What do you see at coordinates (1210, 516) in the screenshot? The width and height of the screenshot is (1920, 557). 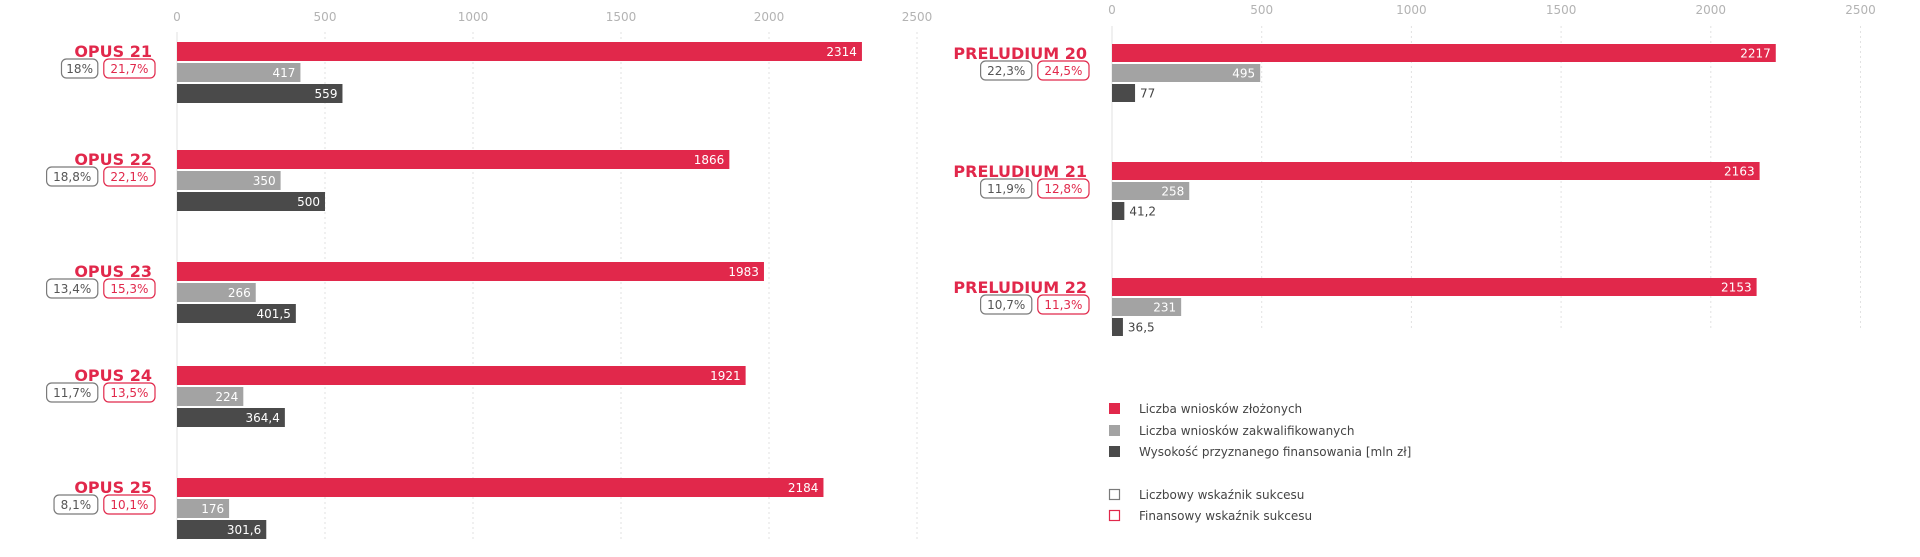 I see `legend-financial-rate: Finansowy wskaźnik sukcesu` at bounding box center [1210, 516].